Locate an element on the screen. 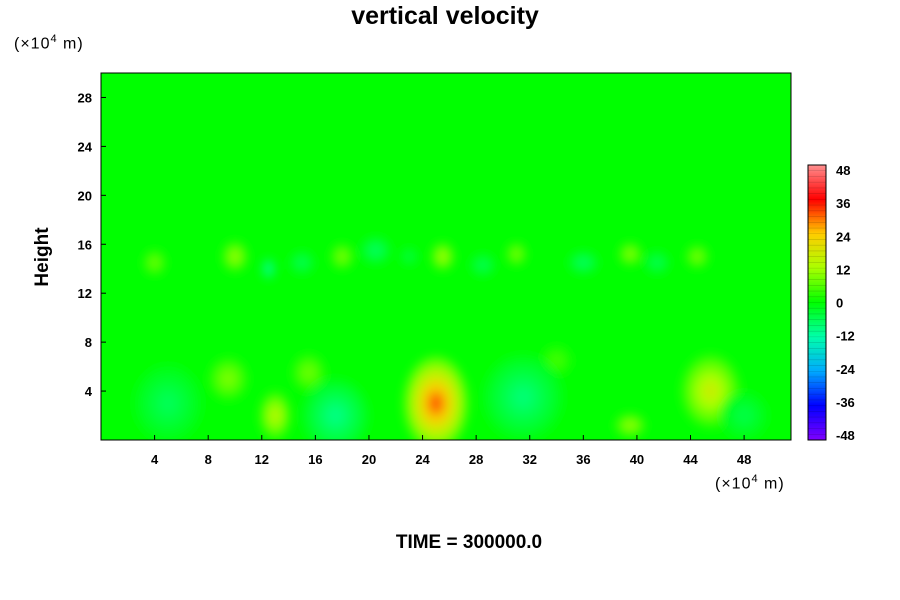 The width and height of the screenshot is (900, 600). x-tick-label-3: 16 is located at coordinates (315, 459).